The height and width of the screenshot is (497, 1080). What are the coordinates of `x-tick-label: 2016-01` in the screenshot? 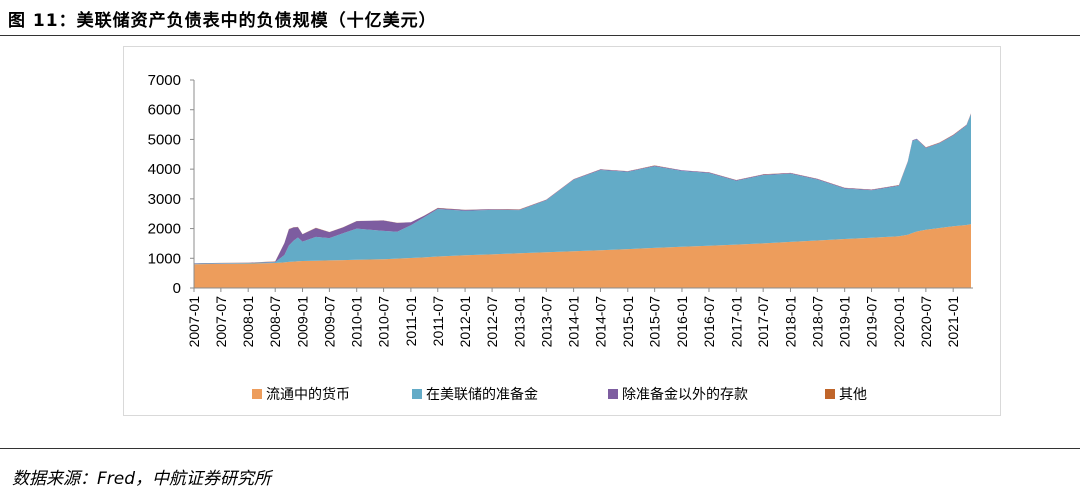 It's located at (682, 322).